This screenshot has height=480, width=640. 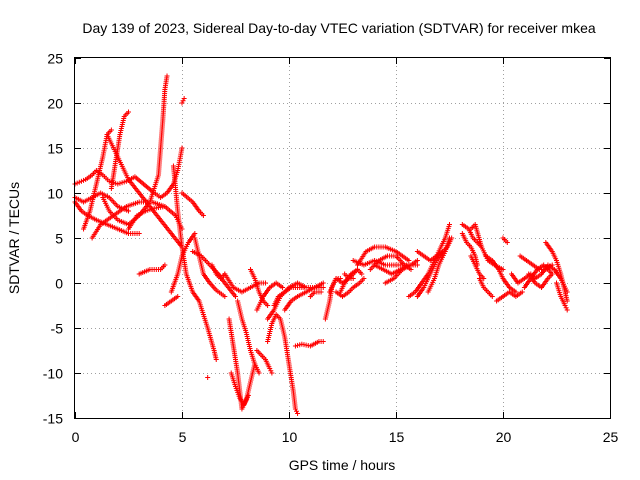 I want to click on x-tick-label: 15, so click(x=397, y=437).